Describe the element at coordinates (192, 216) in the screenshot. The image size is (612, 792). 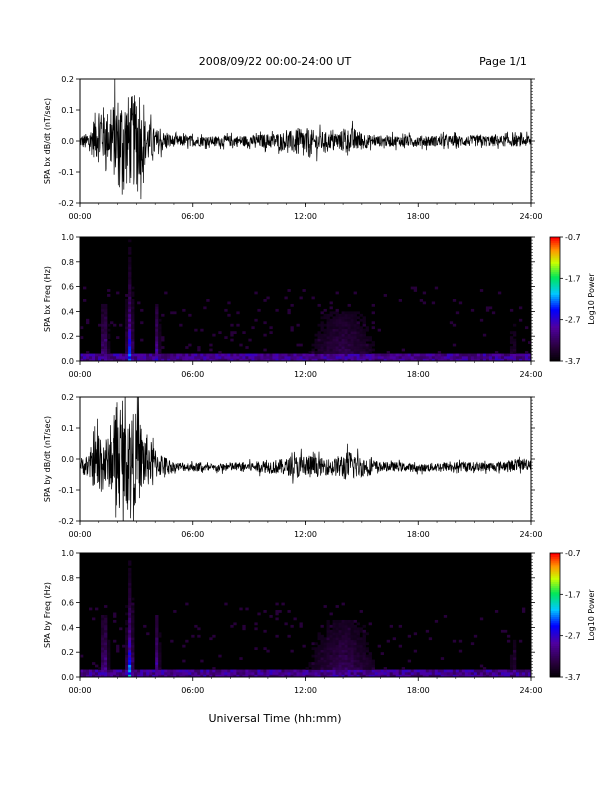
I see `x-tick-label: 06:00` at that location.